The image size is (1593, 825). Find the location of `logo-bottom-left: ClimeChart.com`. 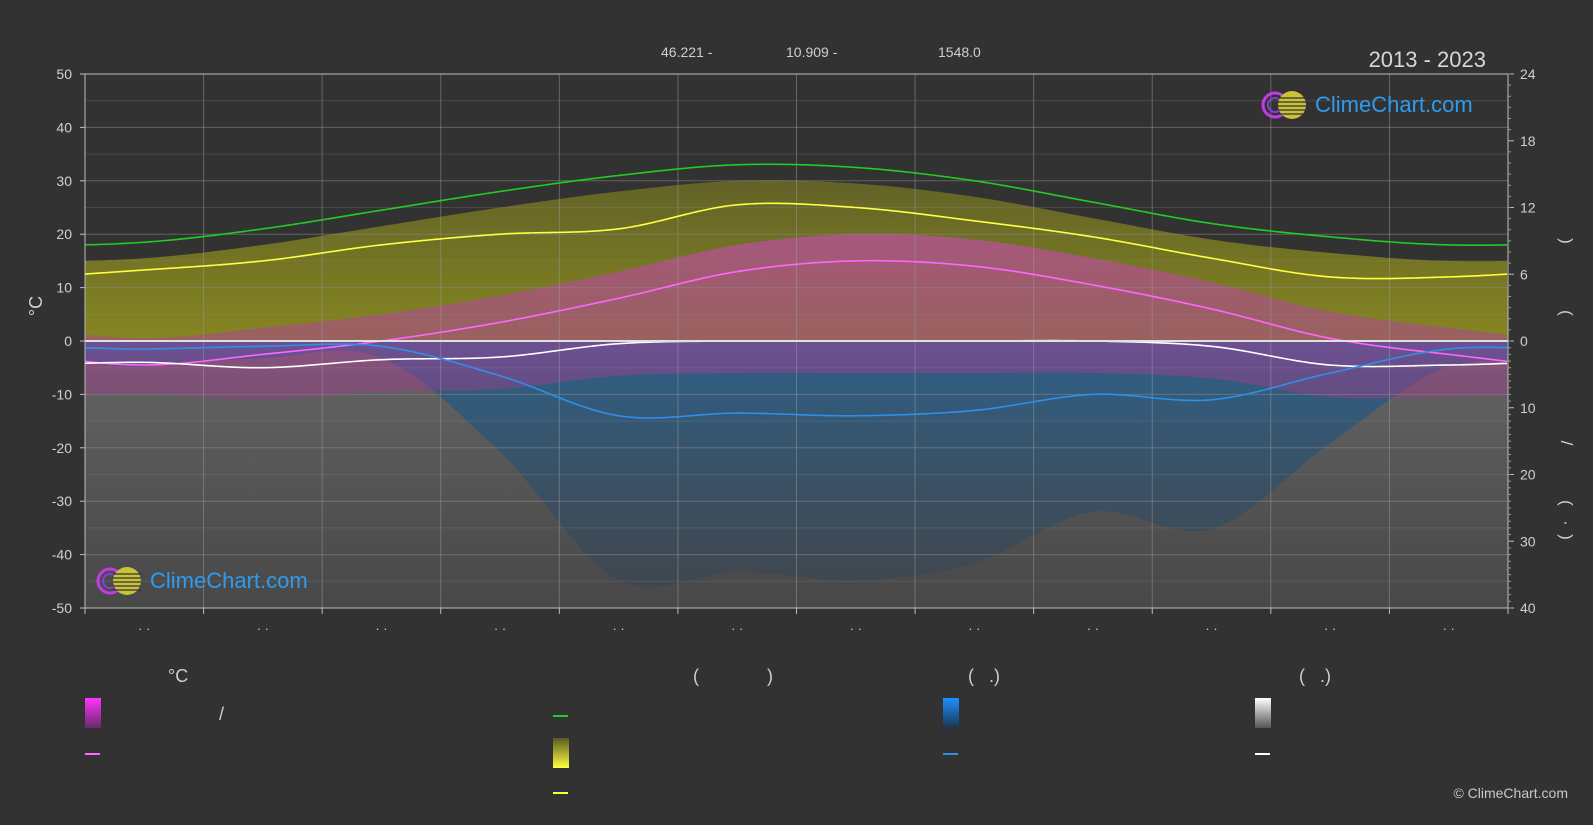

logo-bottom-left: ClimeChart.com is located at coordinates (201, 581).